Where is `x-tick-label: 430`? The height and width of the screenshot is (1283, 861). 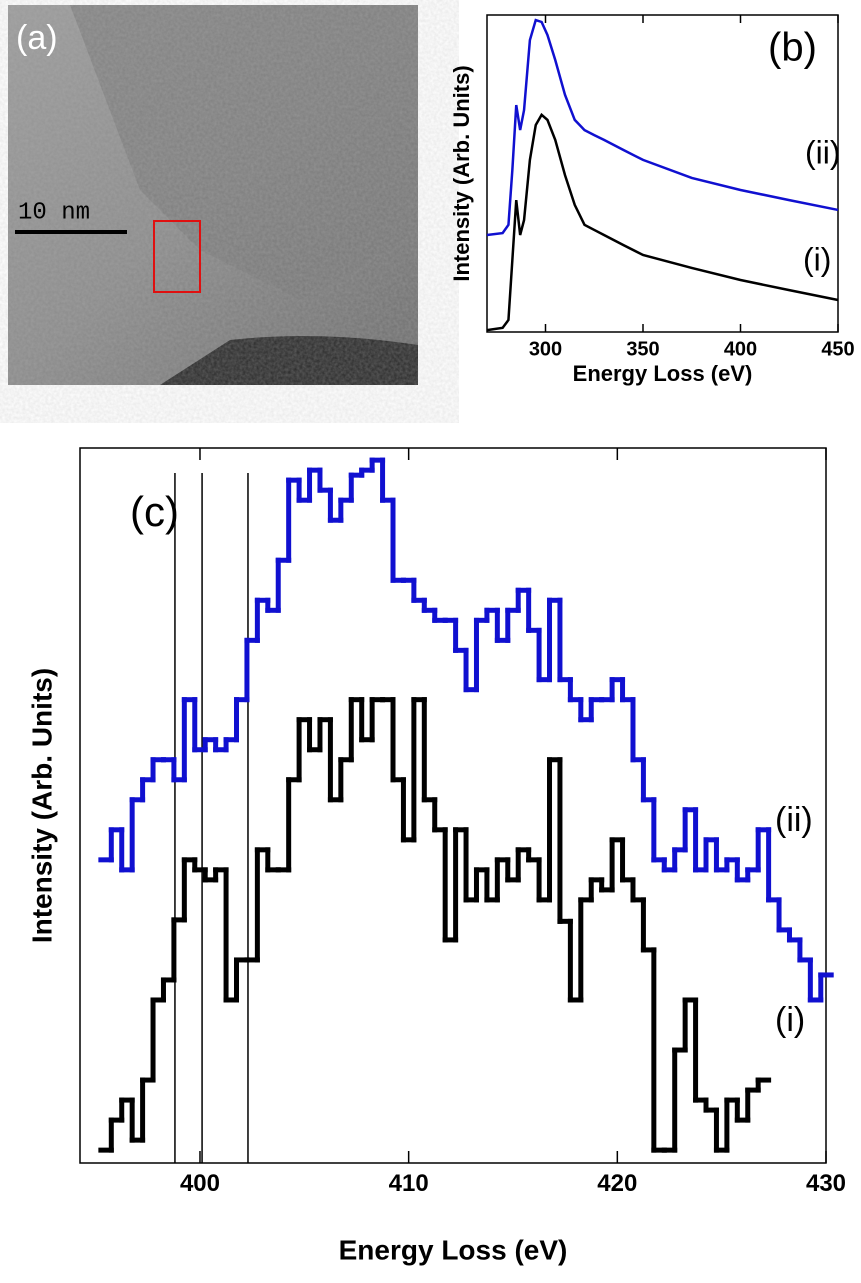
x-tick-label: 430 is located at coordinates (826, 1183).